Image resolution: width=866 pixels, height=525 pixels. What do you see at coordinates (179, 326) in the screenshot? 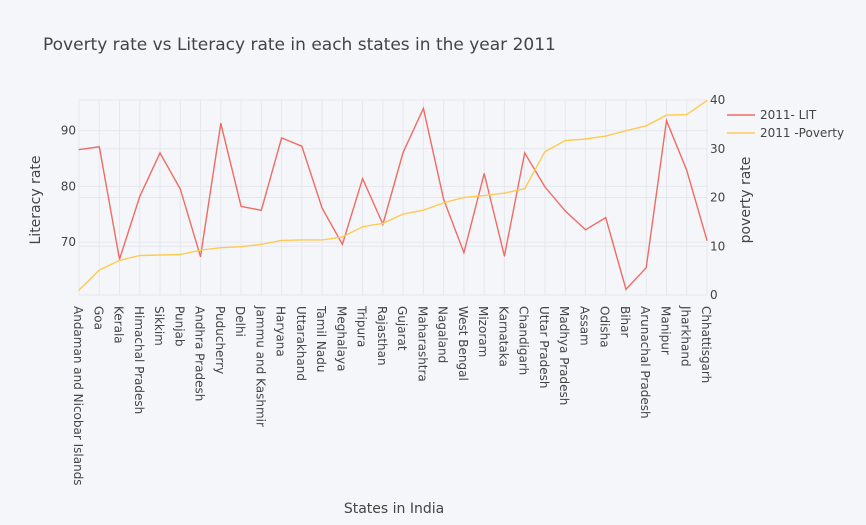
I see `x-tick-label: Punjab` at bounding box center [179, 326].